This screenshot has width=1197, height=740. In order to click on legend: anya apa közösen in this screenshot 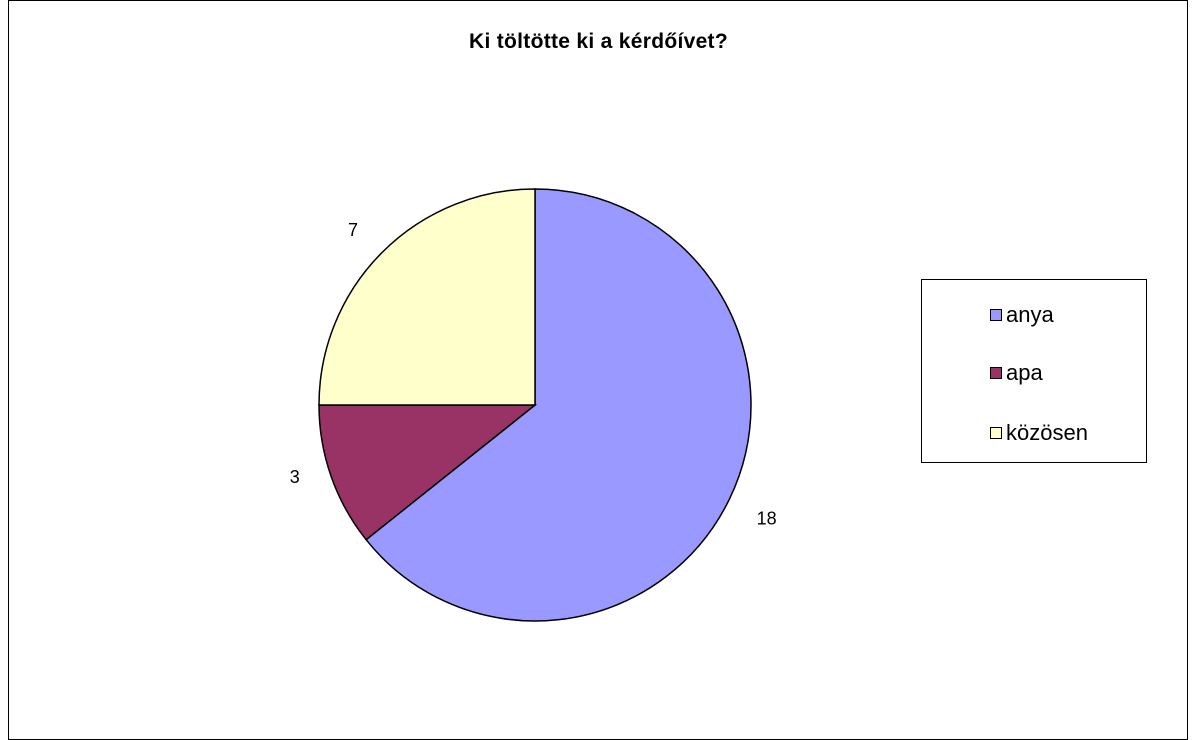, I will do `click(1034, 371)`.